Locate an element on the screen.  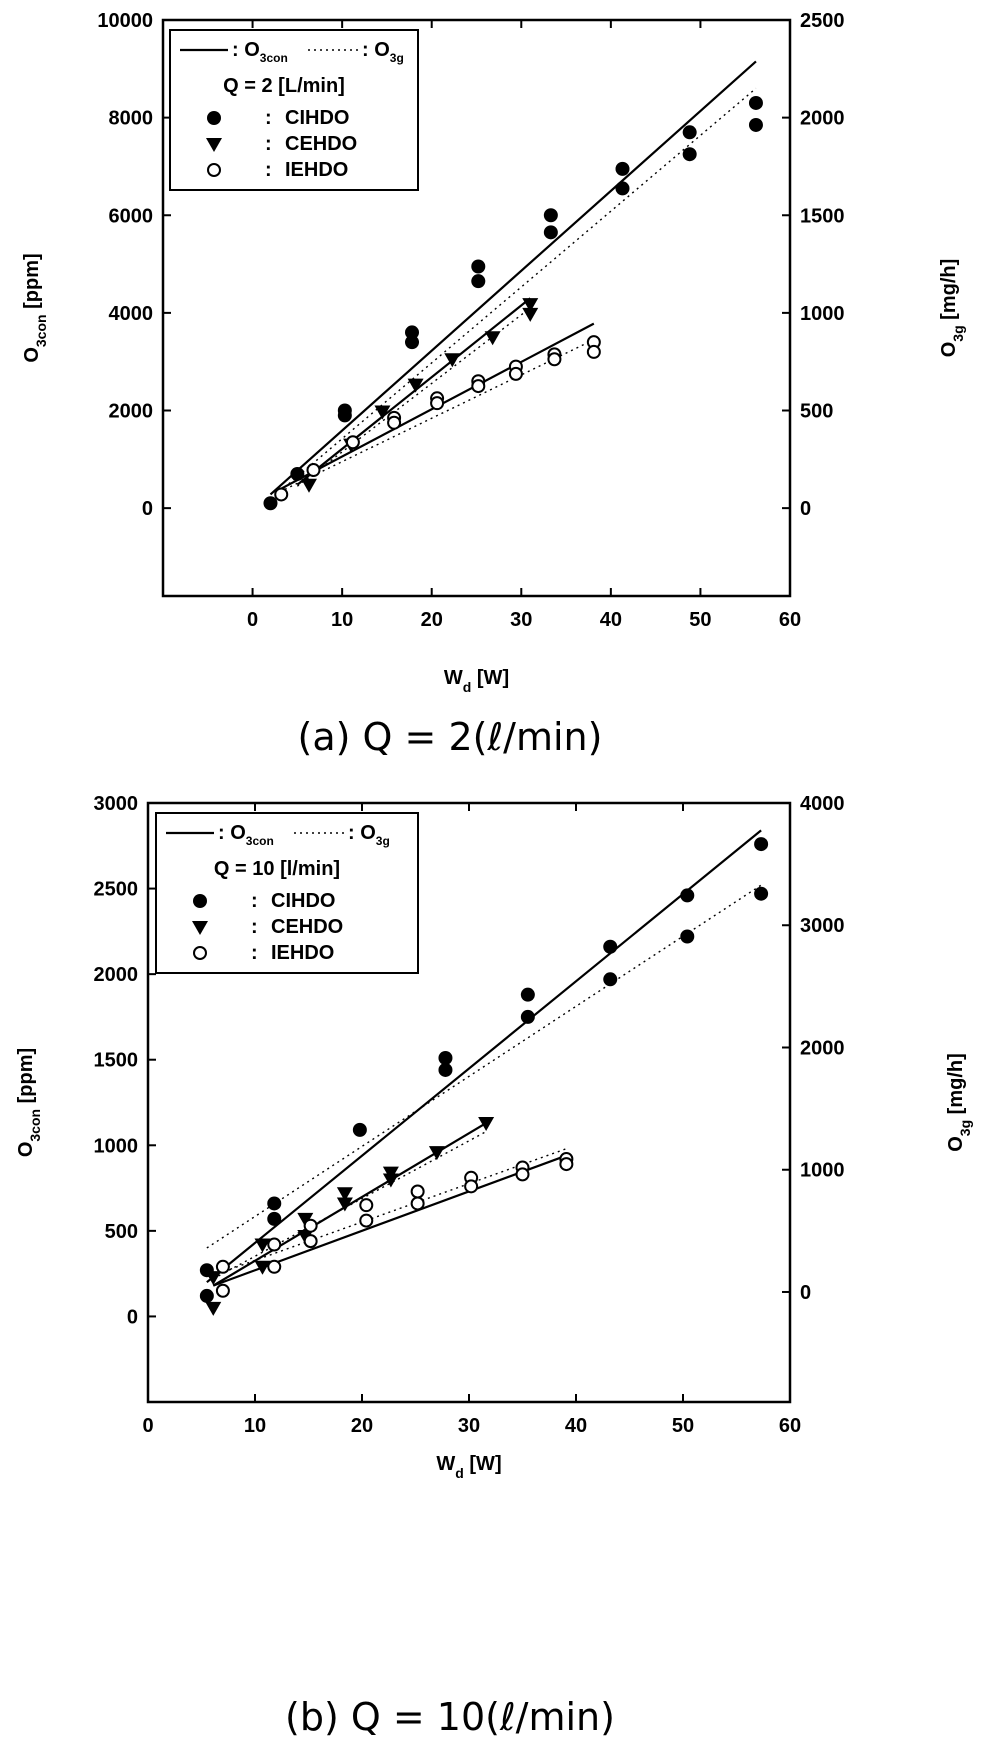
y-right-tick-label: 500 is located at coordinates (816, 412).